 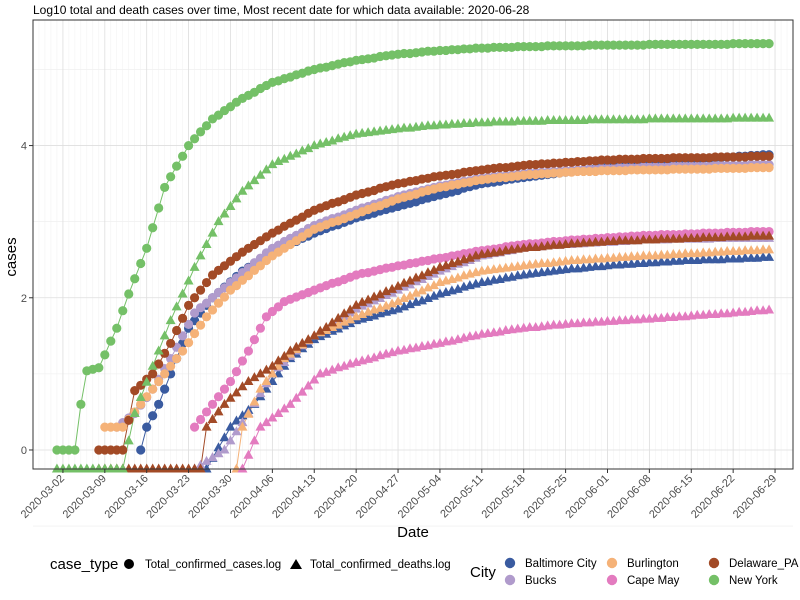 What do you see at coordinates (24, 299) in the screenshot?
I see `y-tick-label: 2` at bounding box center [24, 299].